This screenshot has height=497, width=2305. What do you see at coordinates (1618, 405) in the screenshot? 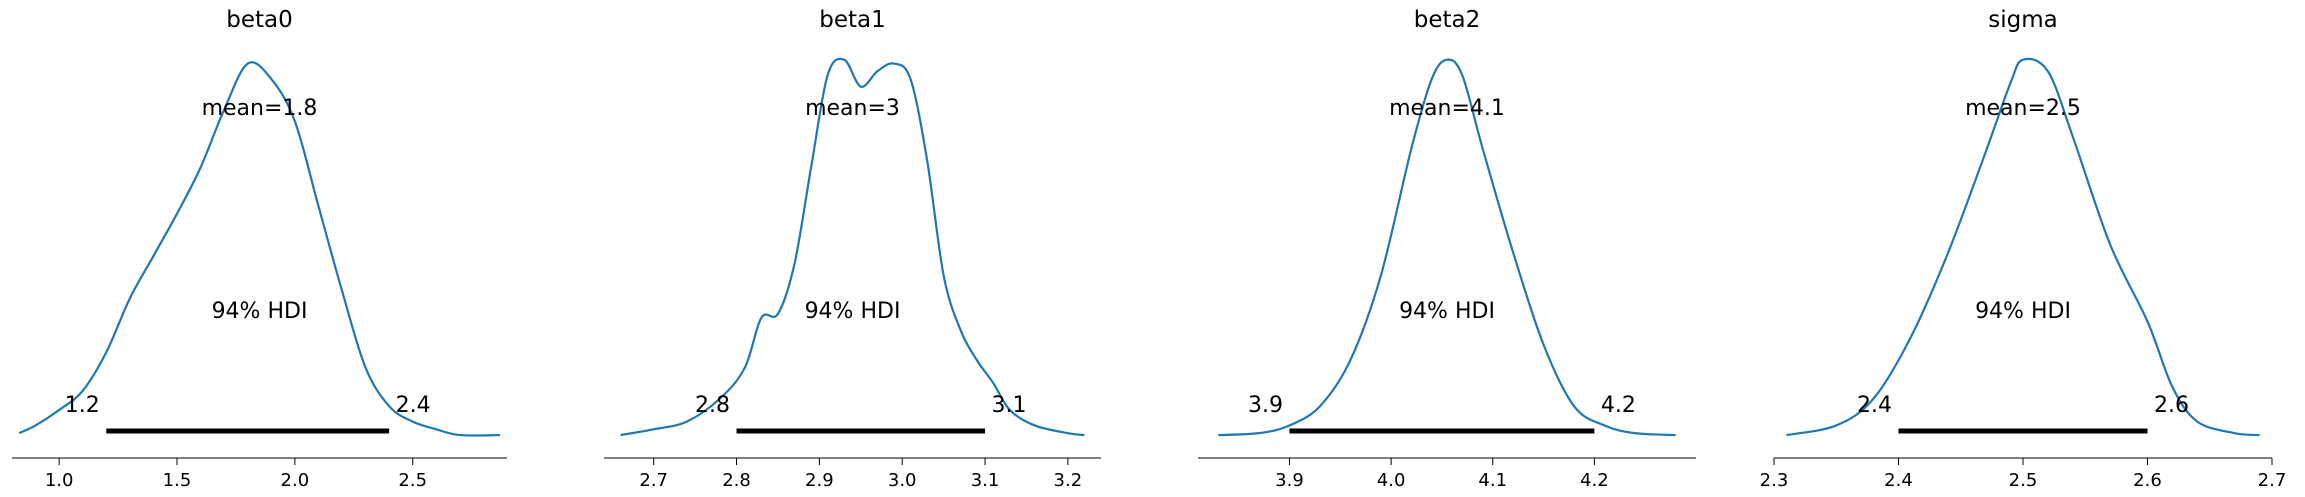
I see `hdi-upper-label: 4.2` at bounding box center [1618, 405].